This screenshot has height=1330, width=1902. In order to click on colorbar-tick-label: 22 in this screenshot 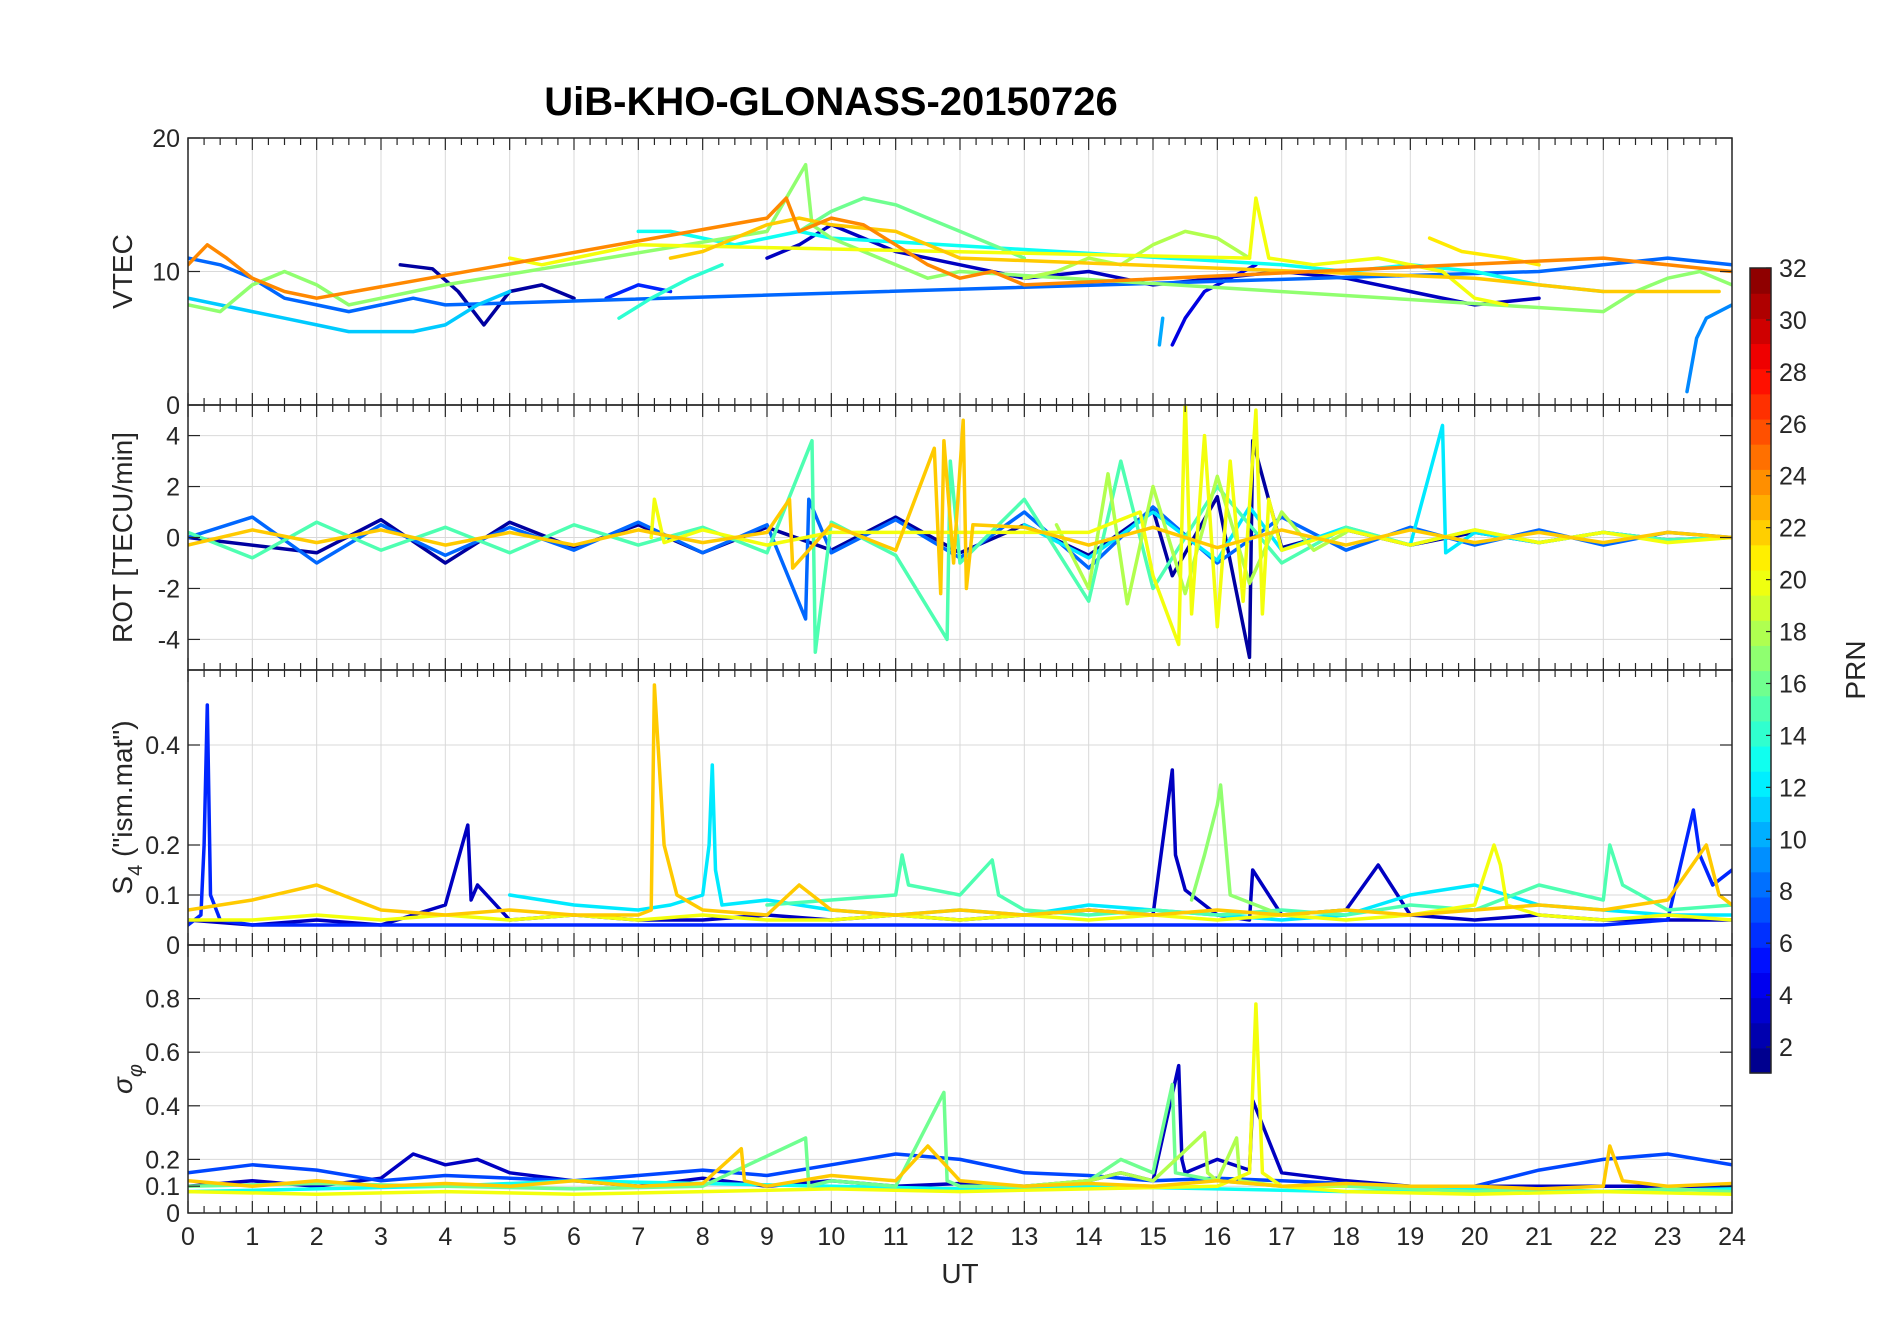, I will do `click(1793, 529)`.